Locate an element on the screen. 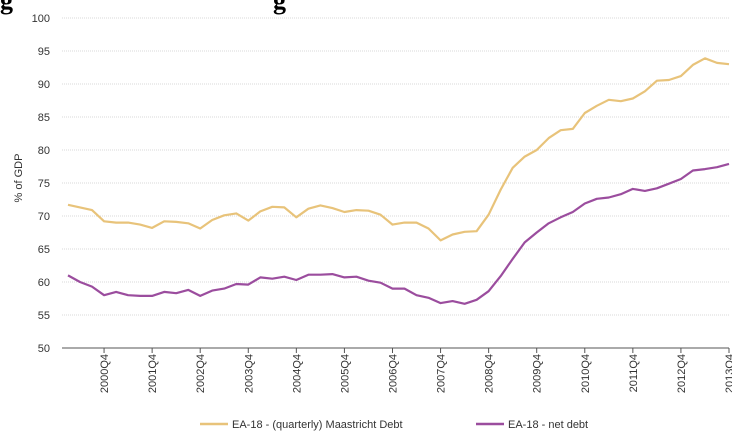  y-tick-label: 50 is located at coordinates (44, 349).